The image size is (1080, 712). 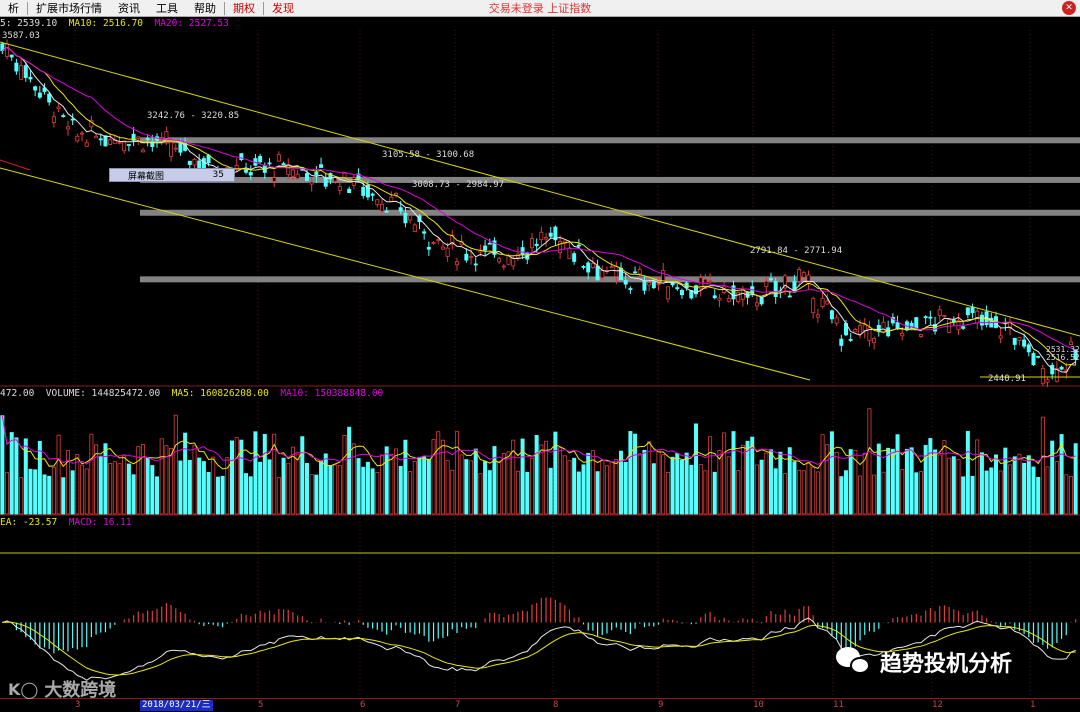 I want to click on screenshot-tooltip: 屏幕截图 35, so click(x=172, y=175).